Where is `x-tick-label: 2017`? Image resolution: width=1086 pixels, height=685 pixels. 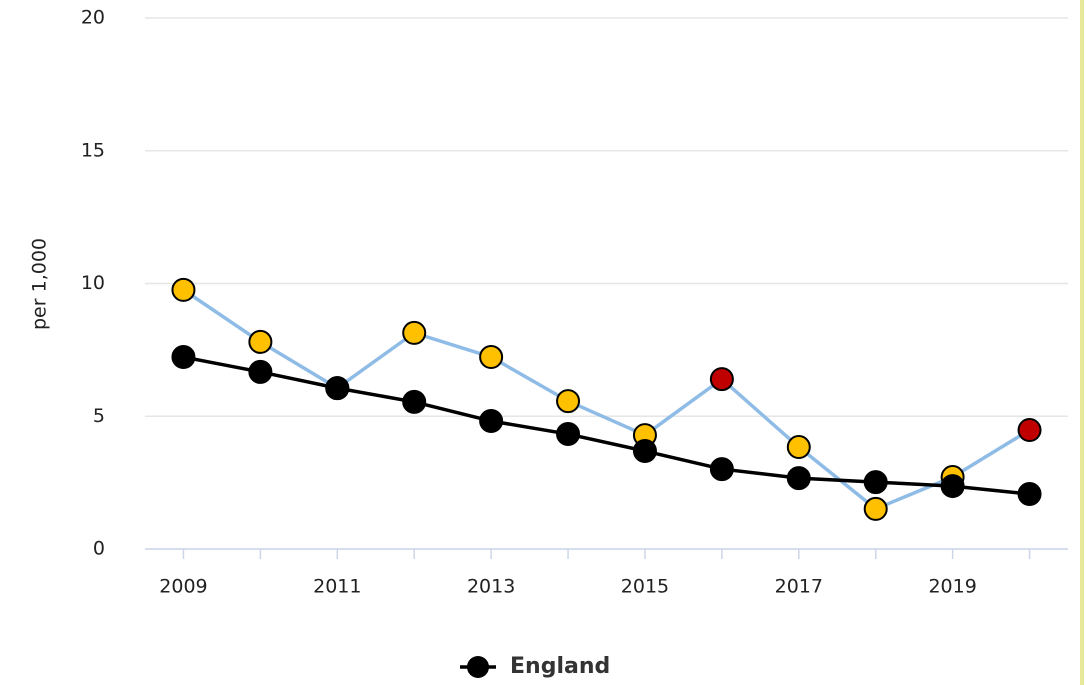 x-tick-label: 2017 is located at coordinates (799, 587).